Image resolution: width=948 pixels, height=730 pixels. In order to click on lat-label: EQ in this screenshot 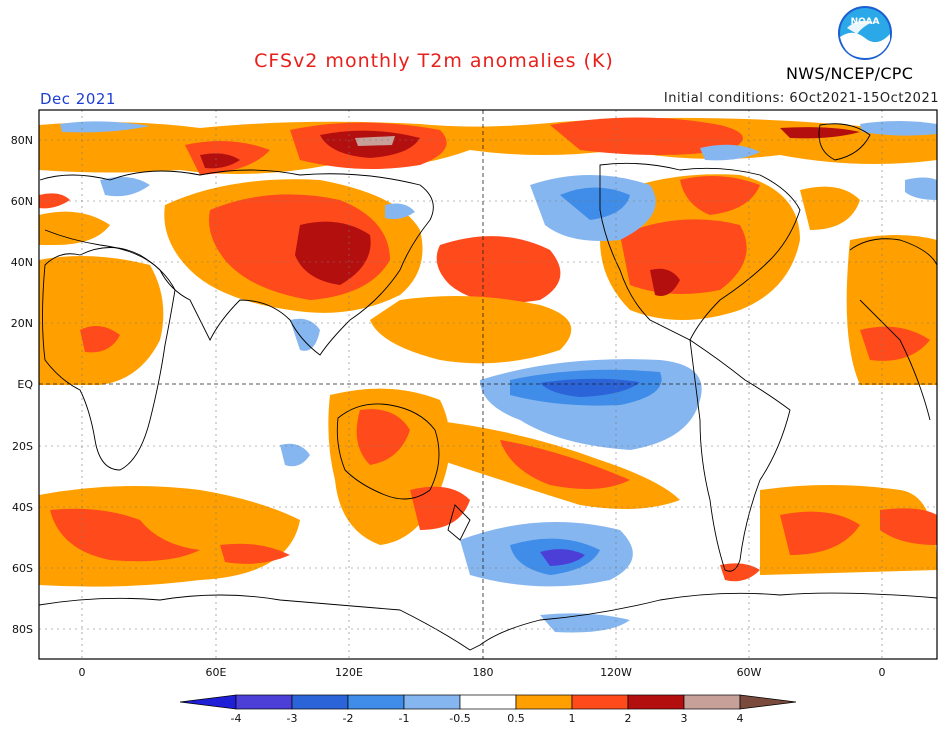, I will do `click(25, 384)`.